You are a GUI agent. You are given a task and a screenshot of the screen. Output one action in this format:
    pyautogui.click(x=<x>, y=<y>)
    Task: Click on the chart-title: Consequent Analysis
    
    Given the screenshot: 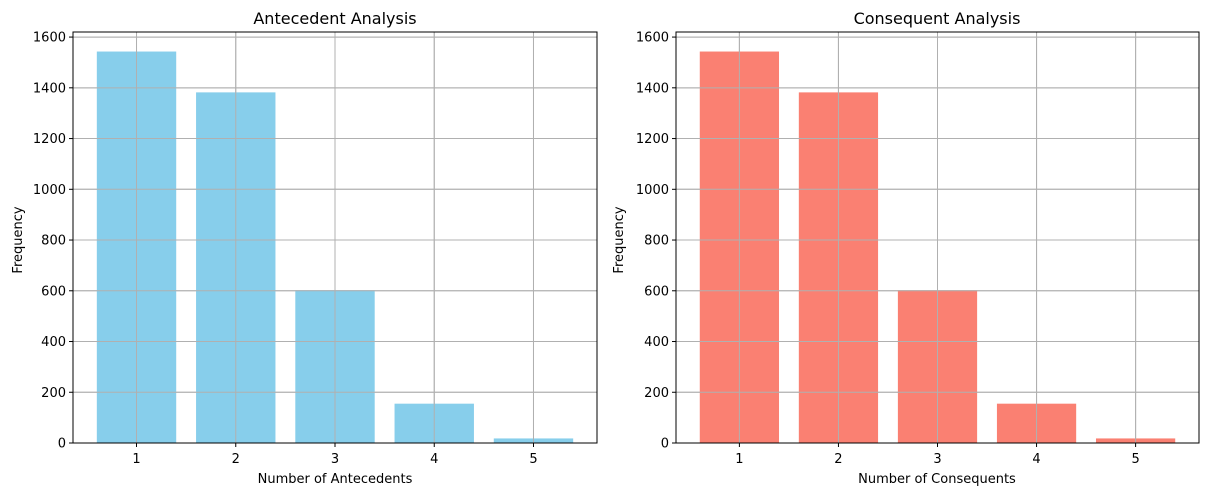 What is the action you would take?
    pyautogui.click(x=937, y=18)
    